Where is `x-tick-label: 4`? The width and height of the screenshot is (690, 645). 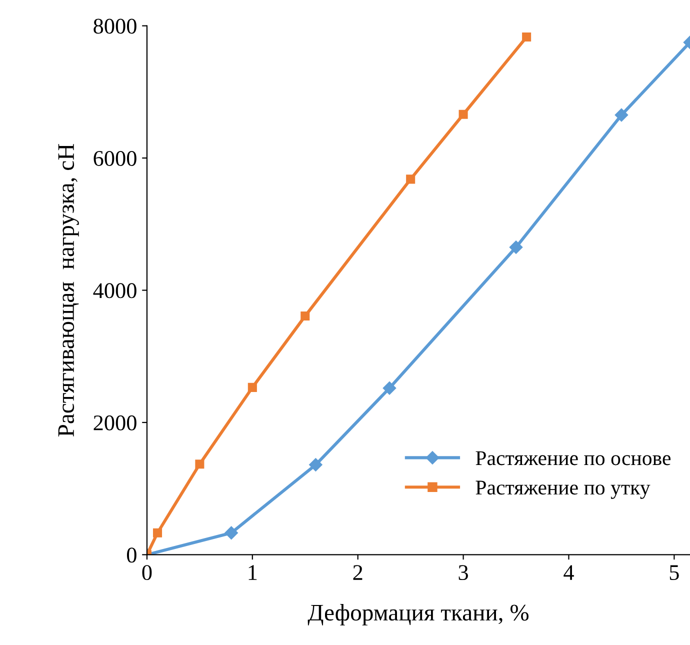 x-tick-label: 4 is located at coordinates (569, 572).